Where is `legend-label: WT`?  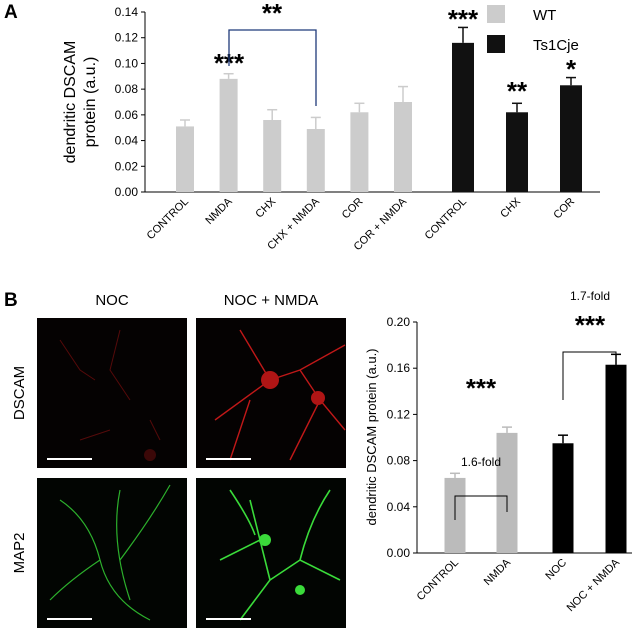 legend-label: WT is located at coordinates (544, 15).